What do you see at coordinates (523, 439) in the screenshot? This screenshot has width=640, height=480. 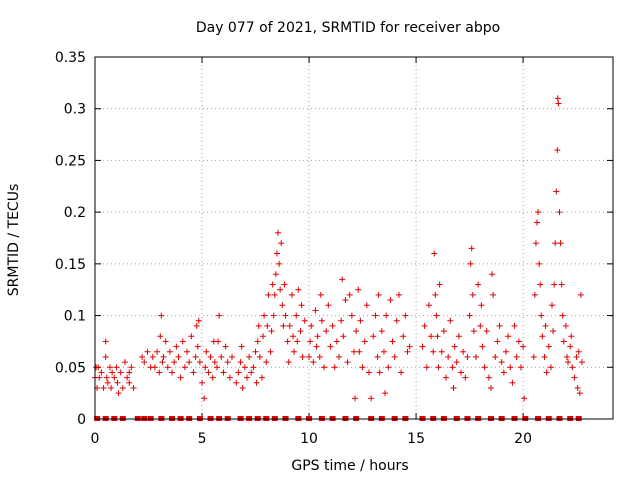 I see `x-tick-label: 20` at bounding box center [523, 439].